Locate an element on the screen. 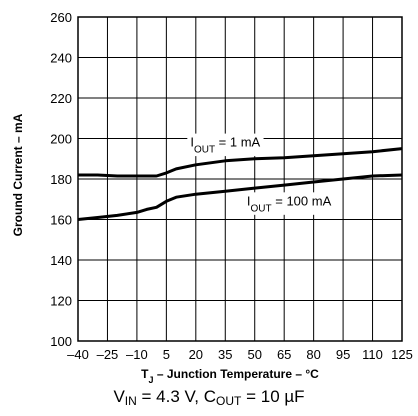 The width and height of the screenshot is (418, 416). y-tick-labels: 100 120 140 160 180 200 220 240 260 is located at coordinates (61, 179).